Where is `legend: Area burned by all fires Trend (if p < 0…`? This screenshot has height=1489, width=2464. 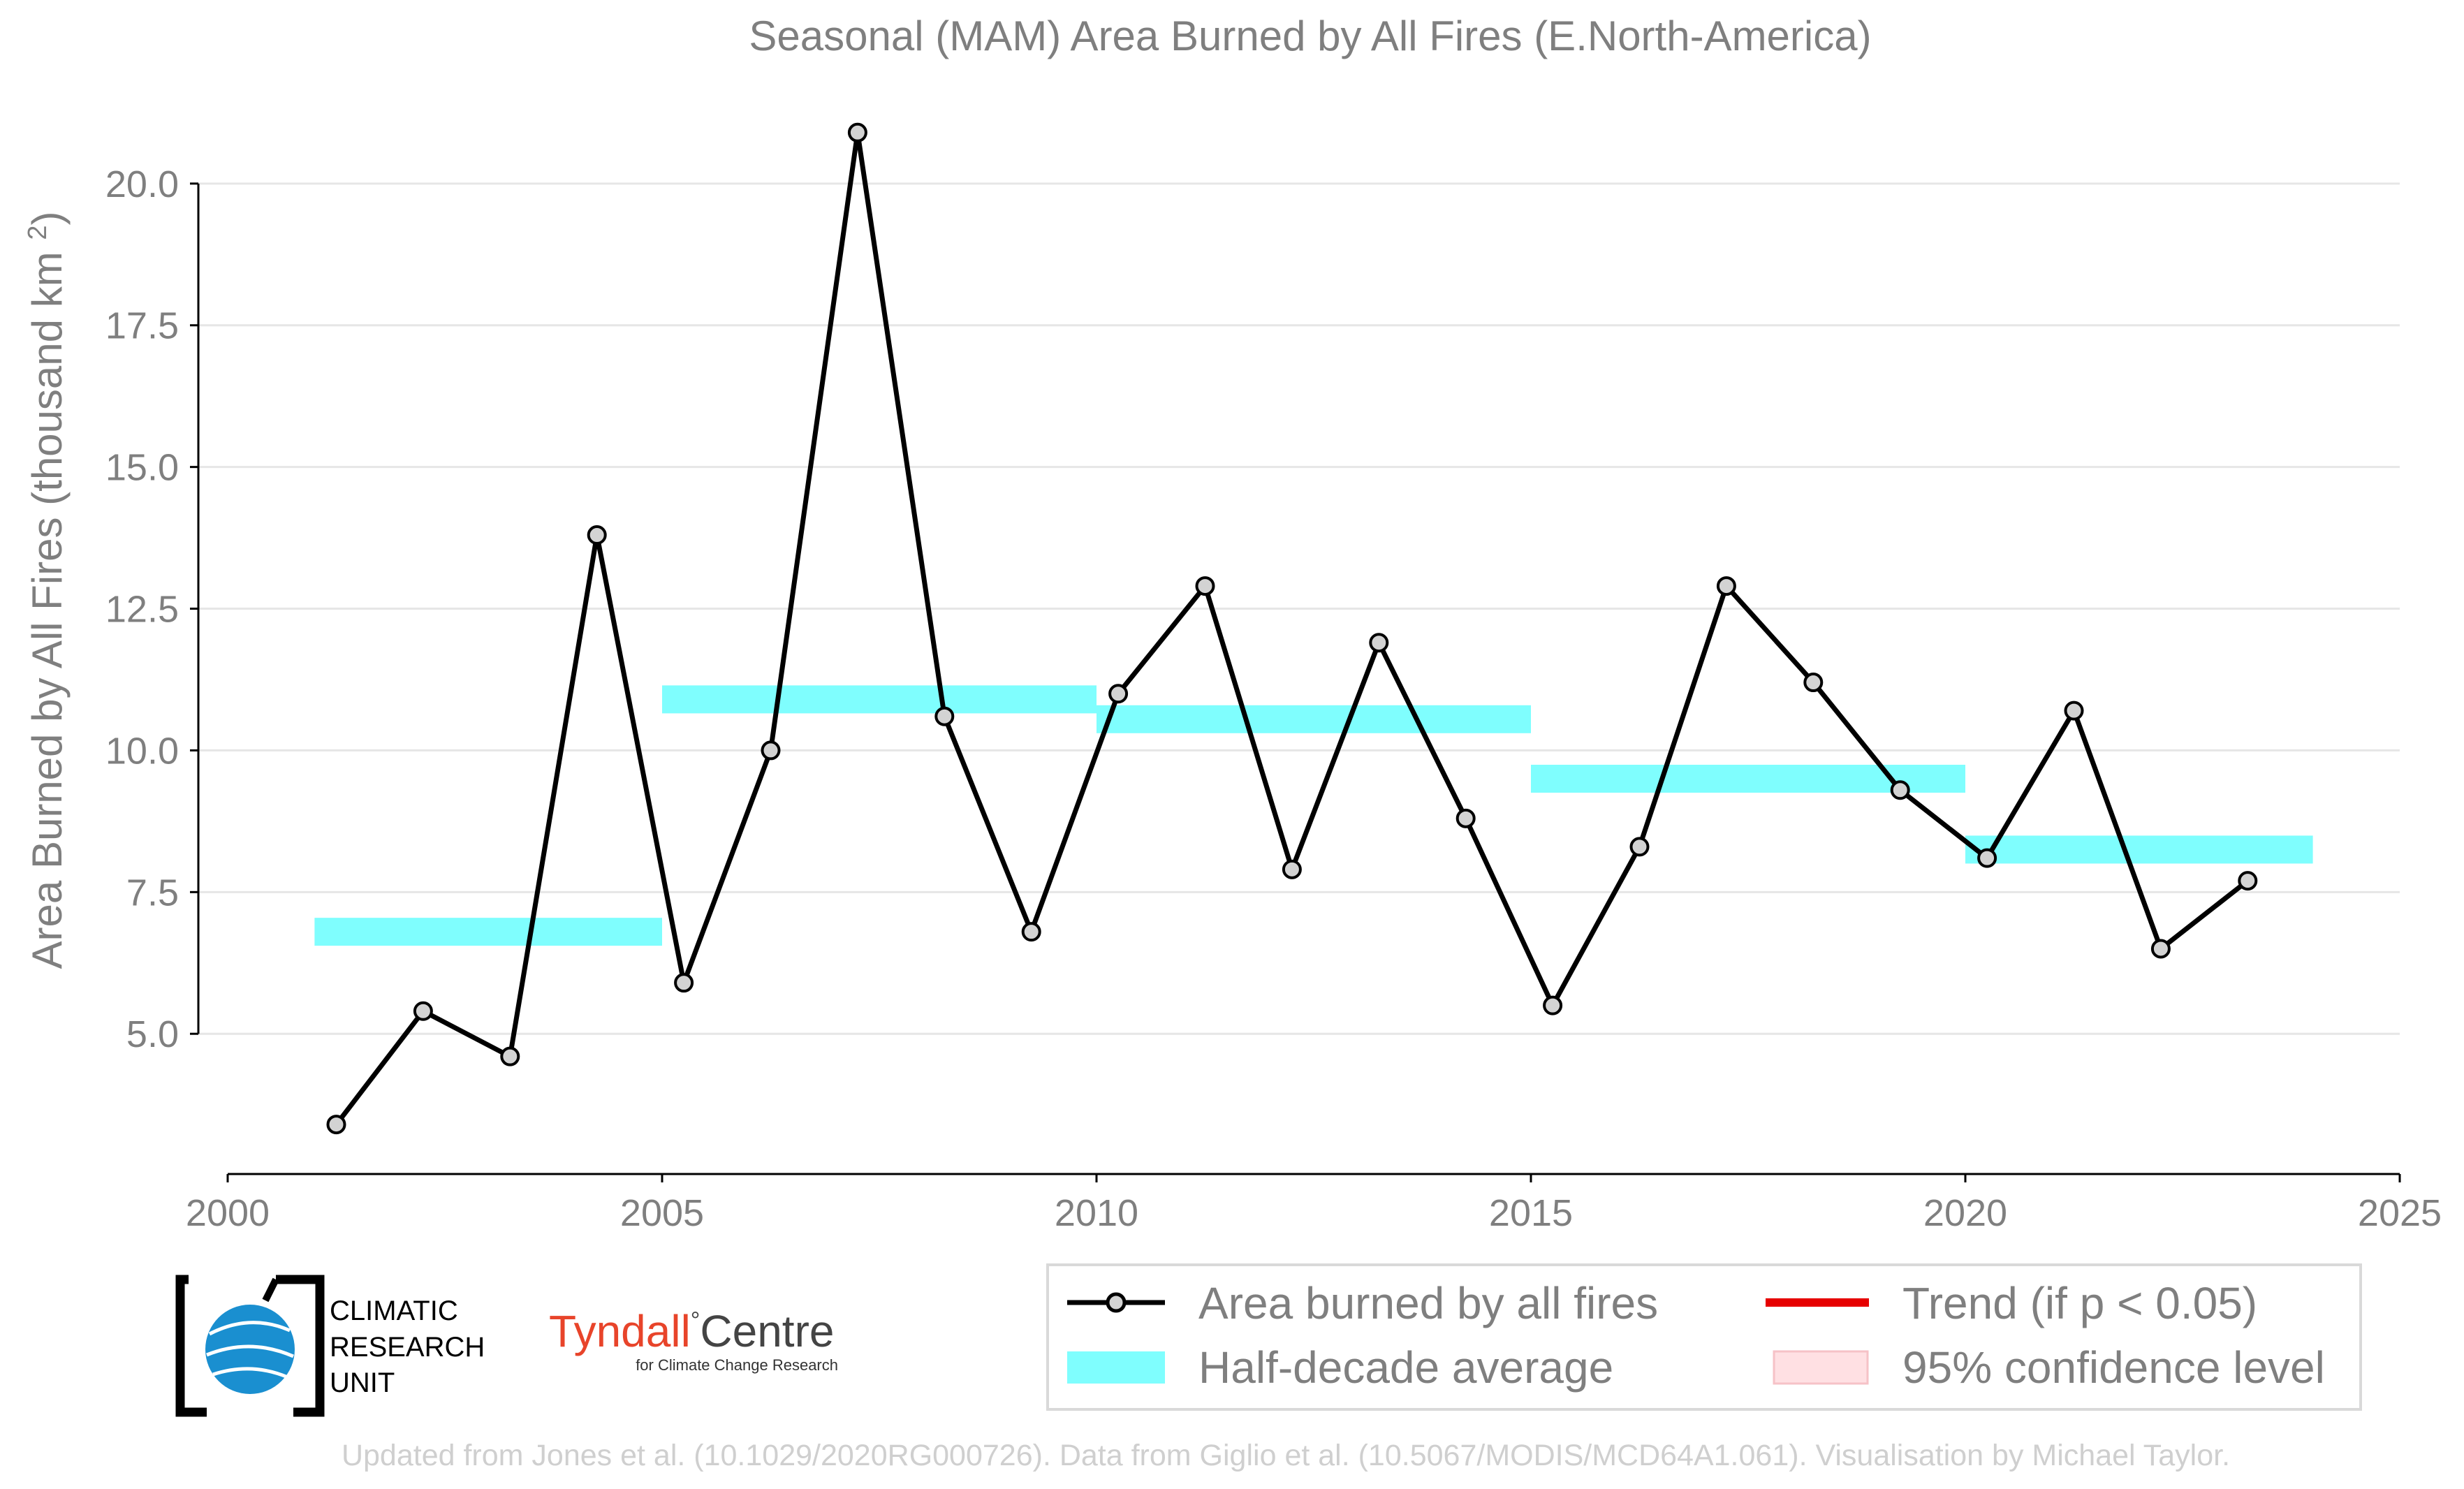 legend: Area burned by all fires Trend (if p < 0… is located at coordinates (1704, 1337).